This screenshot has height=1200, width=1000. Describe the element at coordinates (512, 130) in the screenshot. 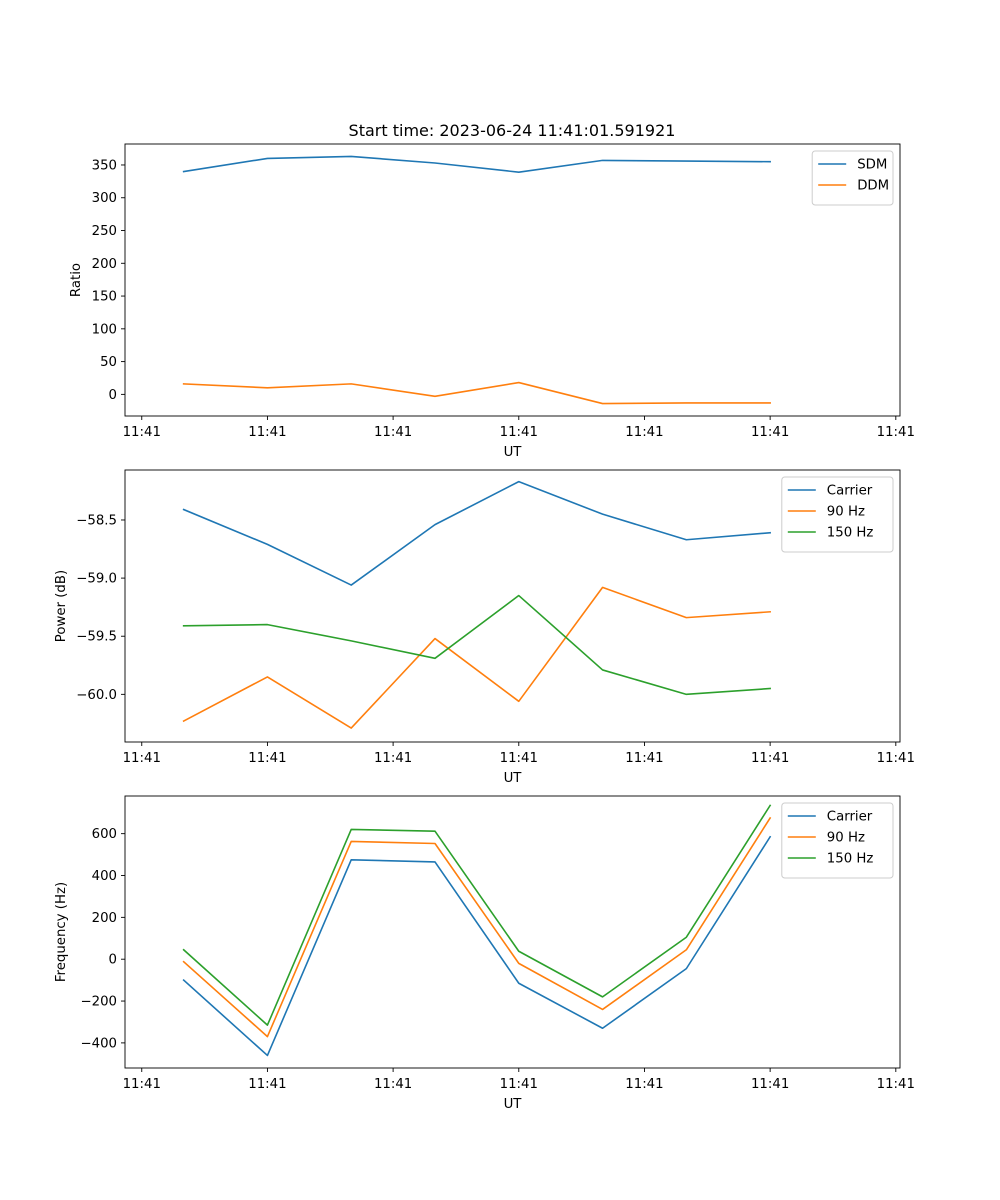

I see `figure-title: Start time: 2023-06-24 11:41:01.591921` at that location.